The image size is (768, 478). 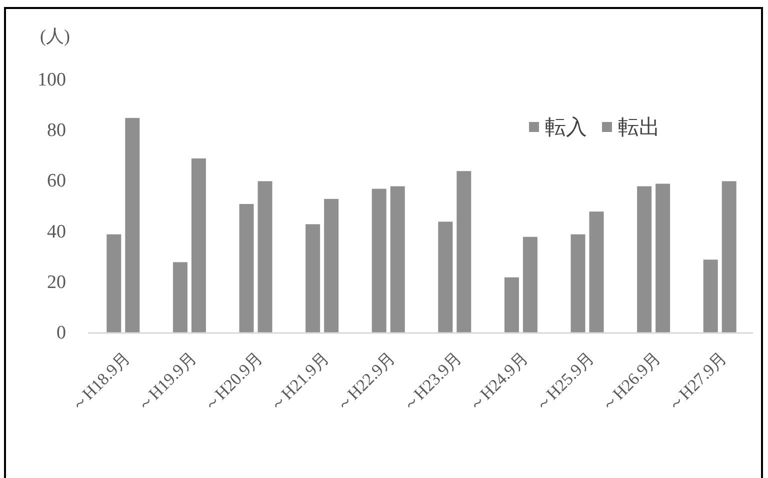 I want to click on y-tick-label: 20, so click(x=56, y=282).